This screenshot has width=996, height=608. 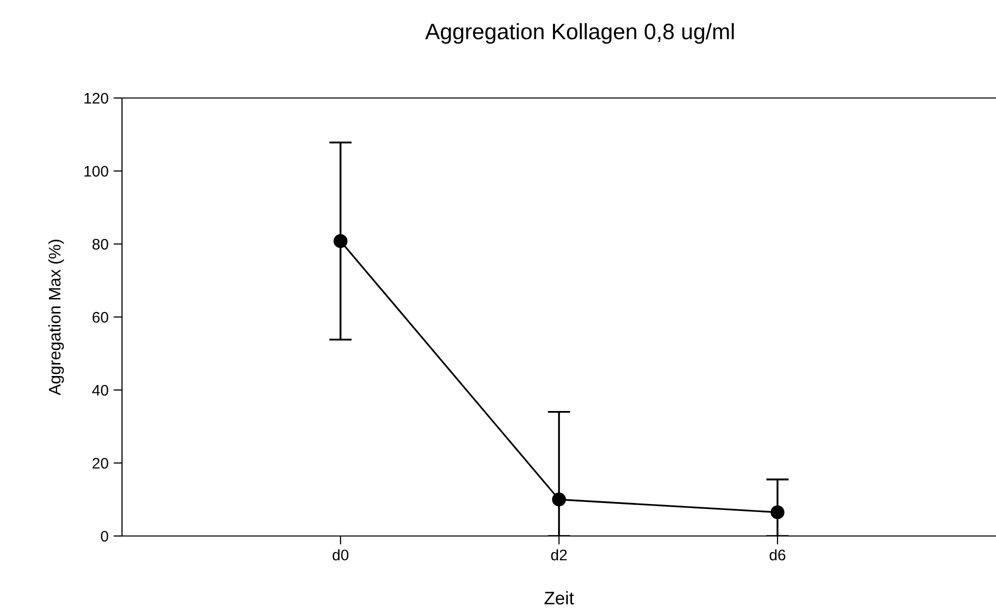 What do you see at coordinates (559, 554) in the screenshot?
I see `x-tick-label: d2` at bounding box center [559, 554].